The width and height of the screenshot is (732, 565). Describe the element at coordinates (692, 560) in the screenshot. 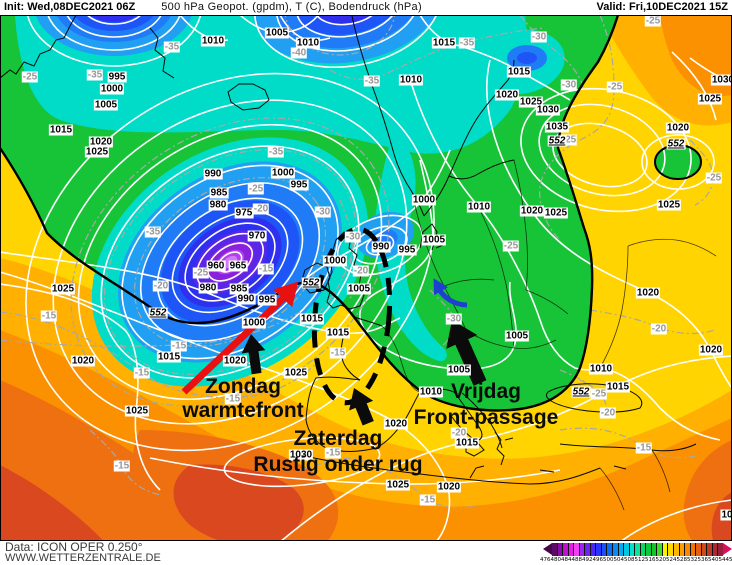

I see `colorbar-tick: 532` at that location.